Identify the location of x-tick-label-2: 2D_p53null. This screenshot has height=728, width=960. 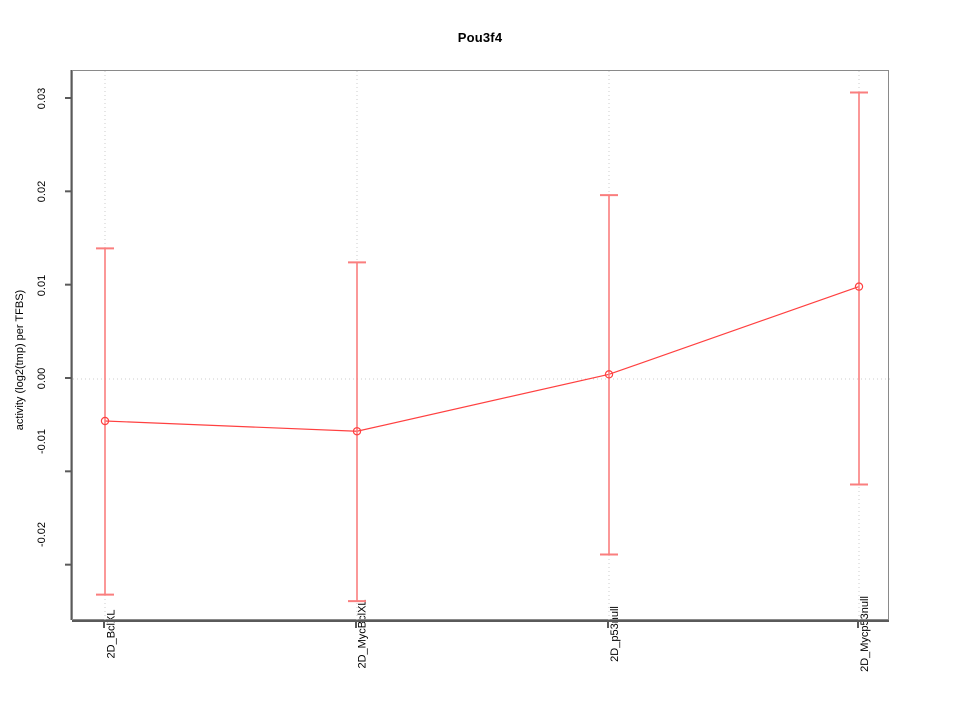
(611, 667).